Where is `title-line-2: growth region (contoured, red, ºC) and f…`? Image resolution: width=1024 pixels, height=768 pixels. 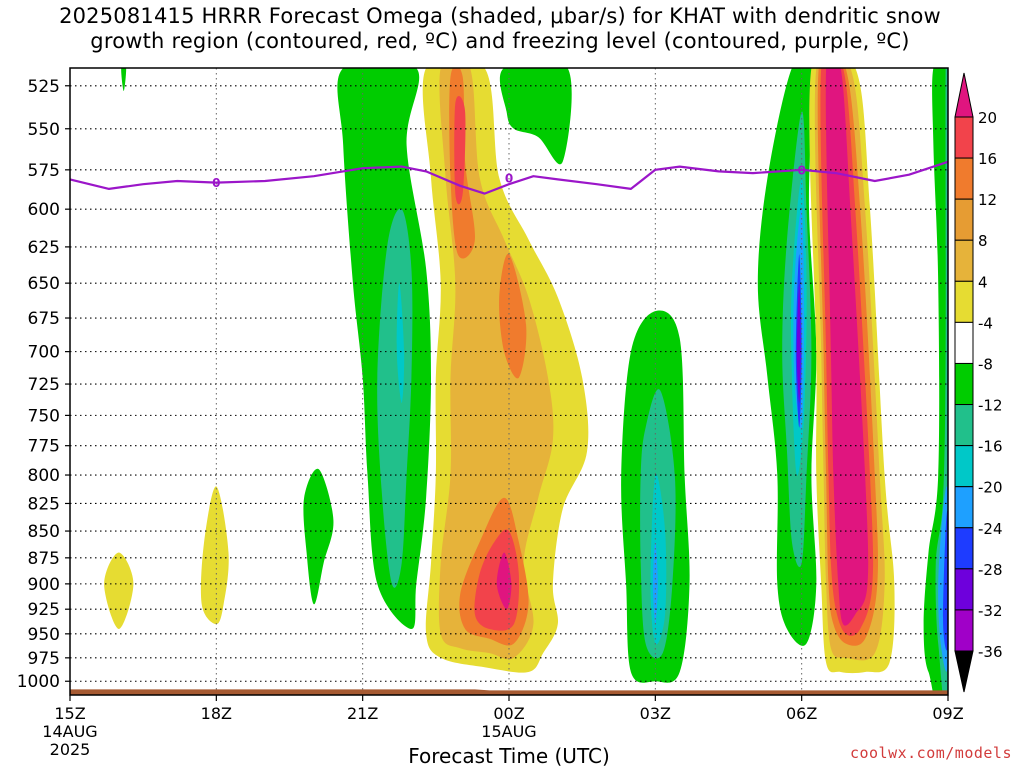
title-line-2: growth region (contoured, red, ºC) and f… is located at coordinates (500, 41).